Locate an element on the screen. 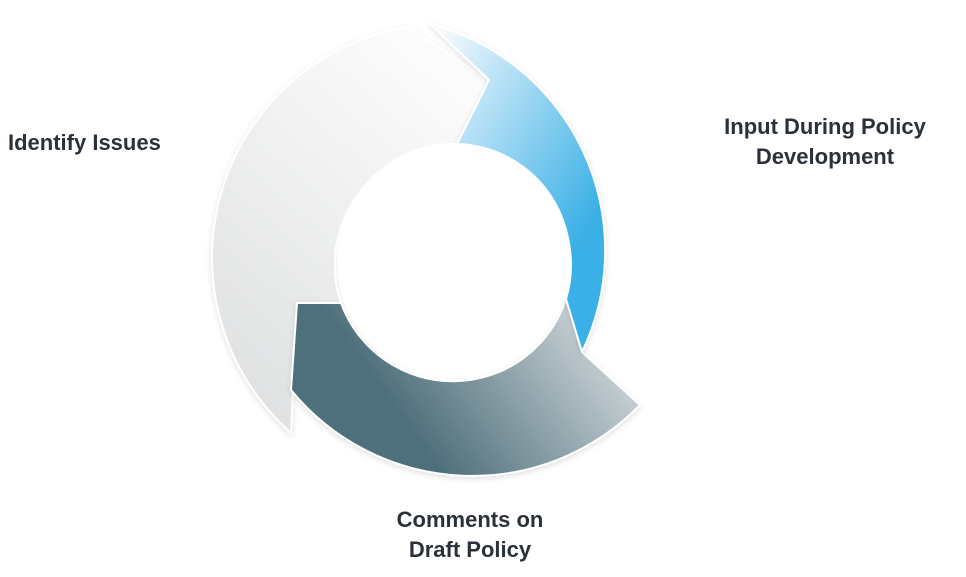 The width and height of the screenshot is (966, 577). stage-label-comments-on-draft-policy: Comments on Draft Policy is located at coordinates (470, 535).